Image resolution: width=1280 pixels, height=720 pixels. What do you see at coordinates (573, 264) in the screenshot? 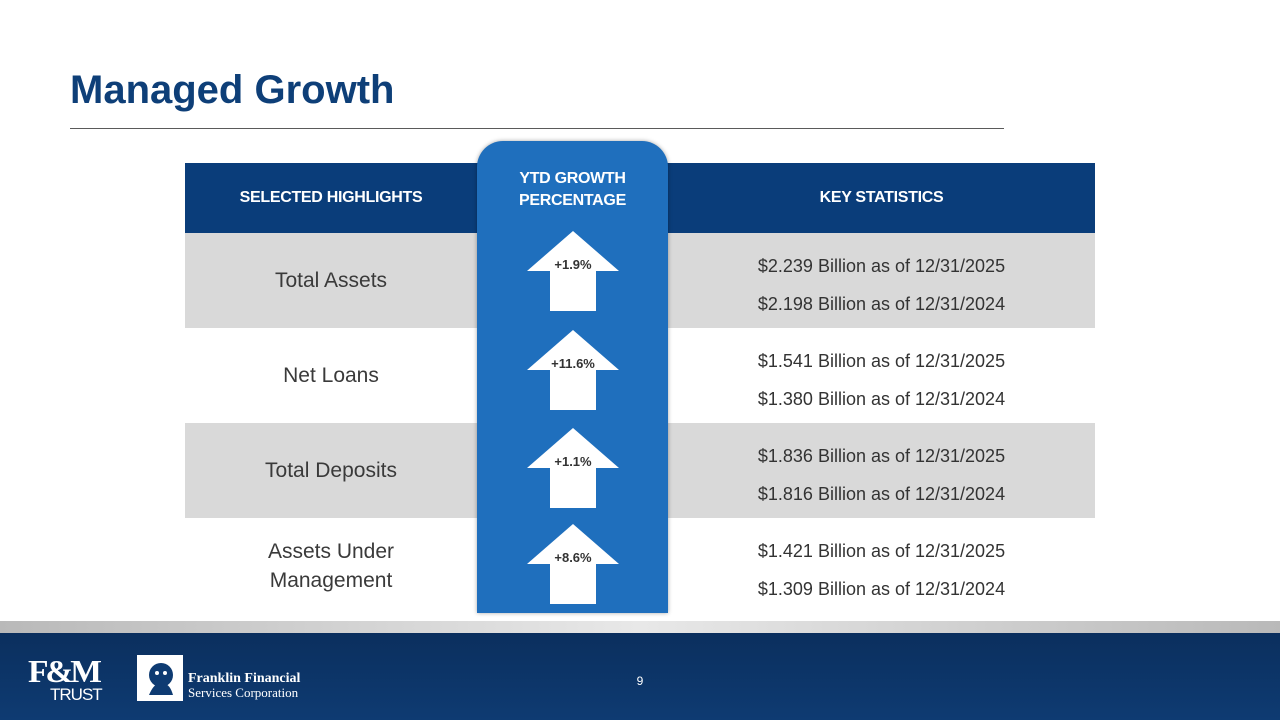
I see `growth-value: +1.9%` at bounding box center [573, 264].